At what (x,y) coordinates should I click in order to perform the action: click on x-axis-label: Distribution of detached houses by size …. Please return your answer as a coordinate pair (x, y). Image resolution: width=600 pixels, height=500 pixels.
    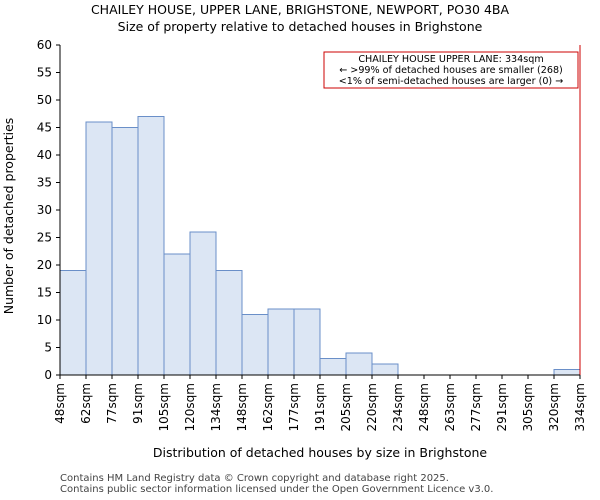
    Looking at the image, I should click on (320, 452).